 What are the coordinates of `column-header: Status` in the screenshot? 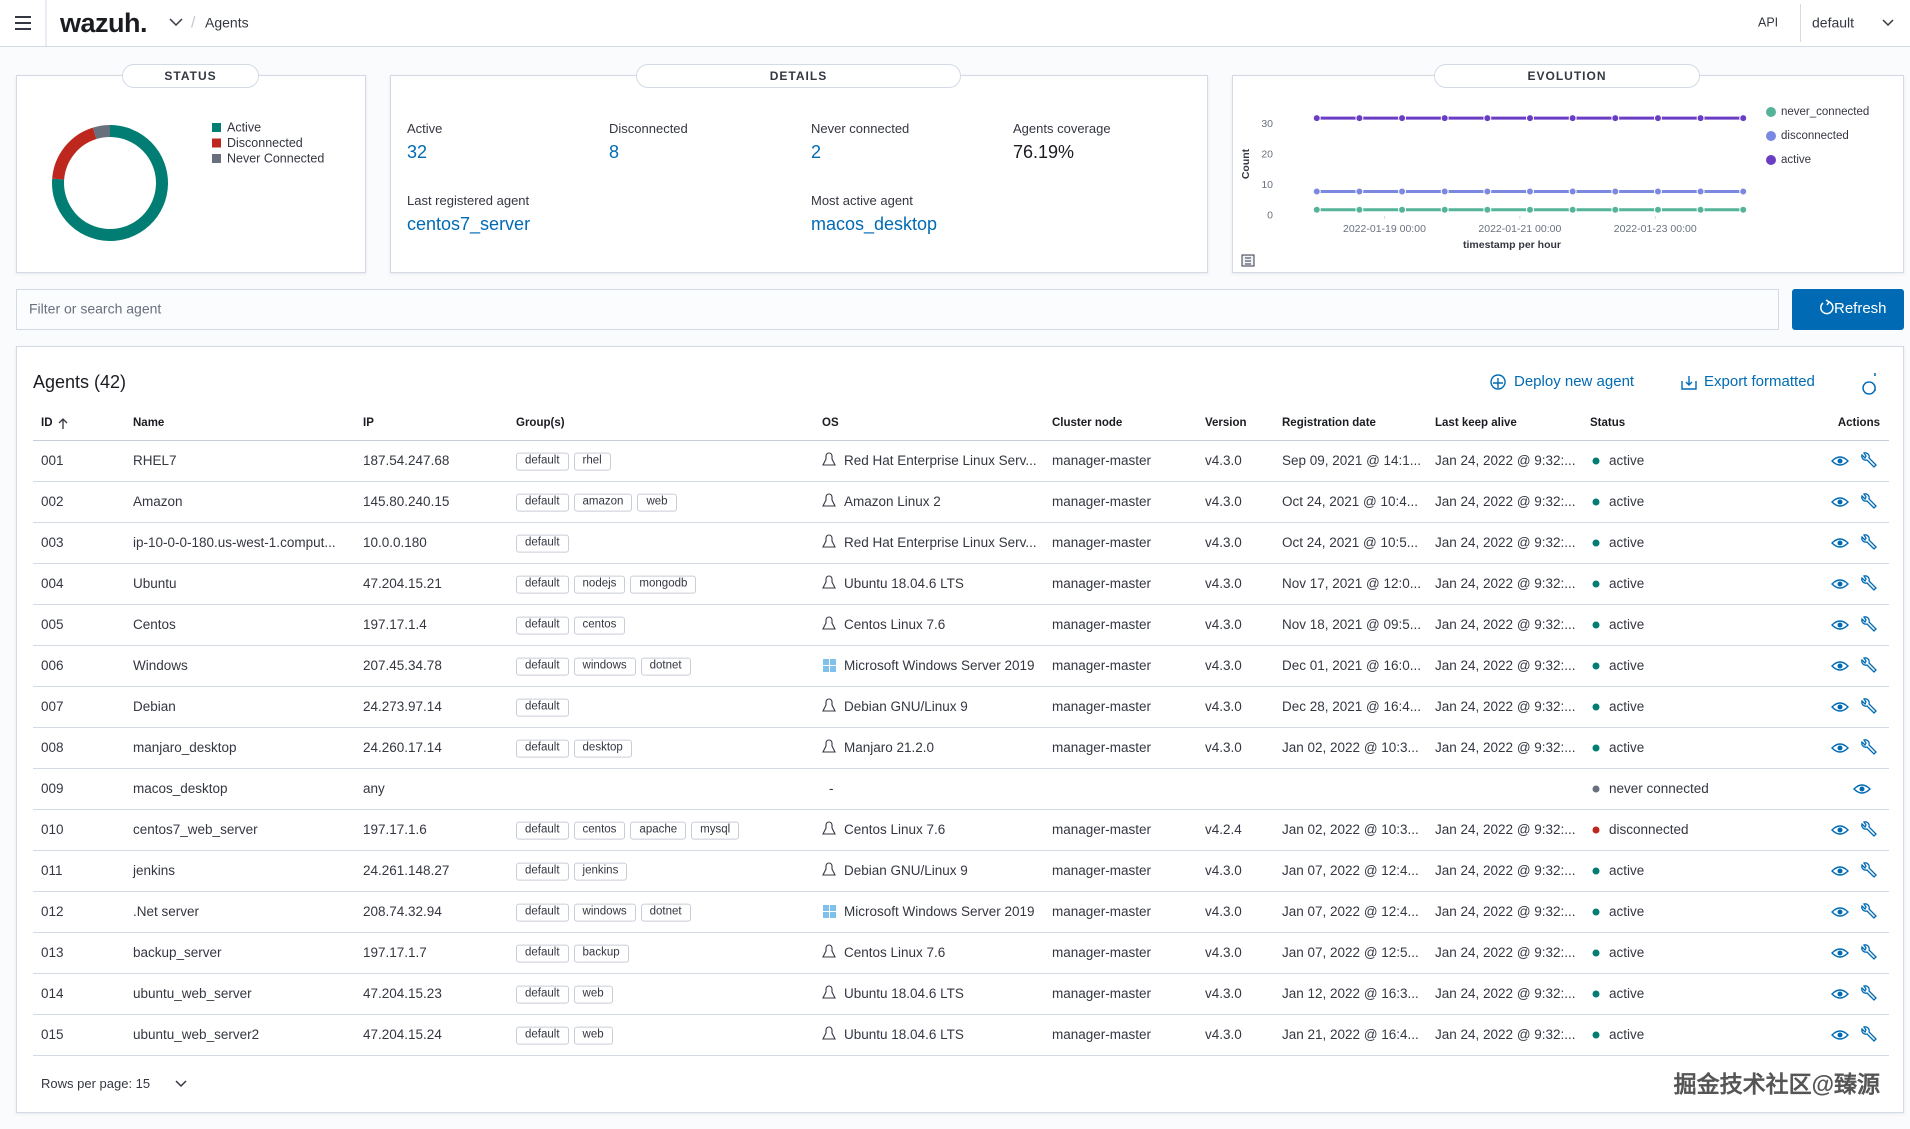 It's located at (1608, 423).